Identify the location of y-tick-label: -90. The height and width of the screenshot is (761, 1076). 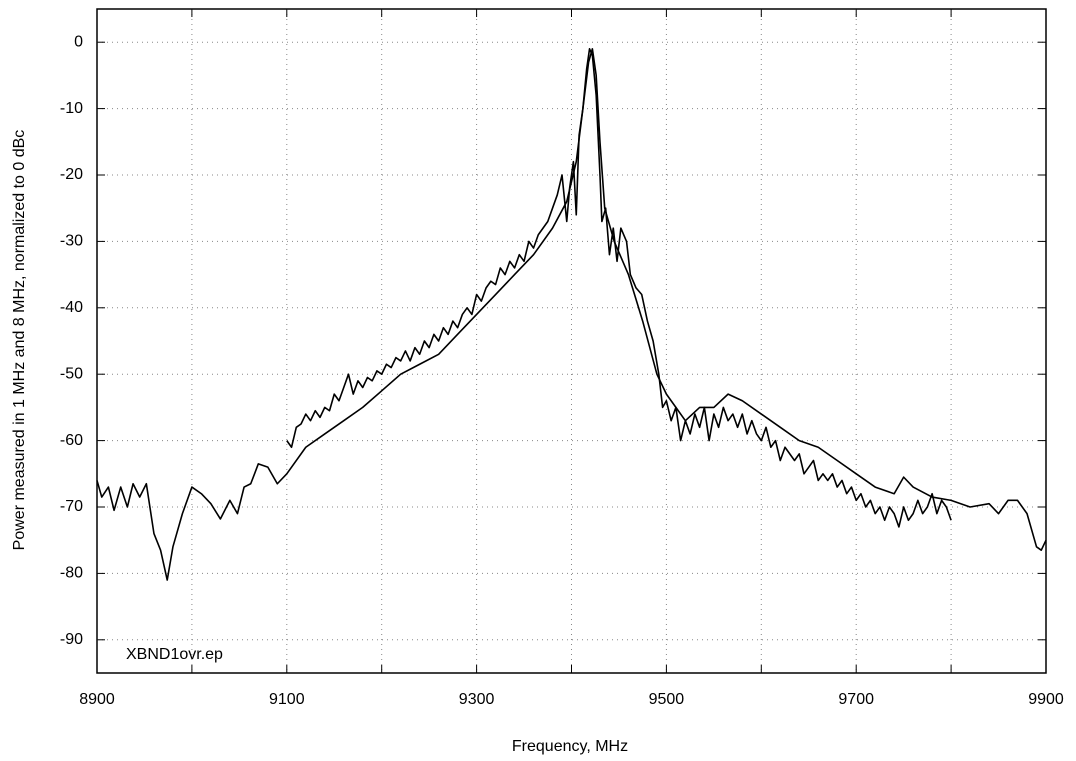
(71, 639).